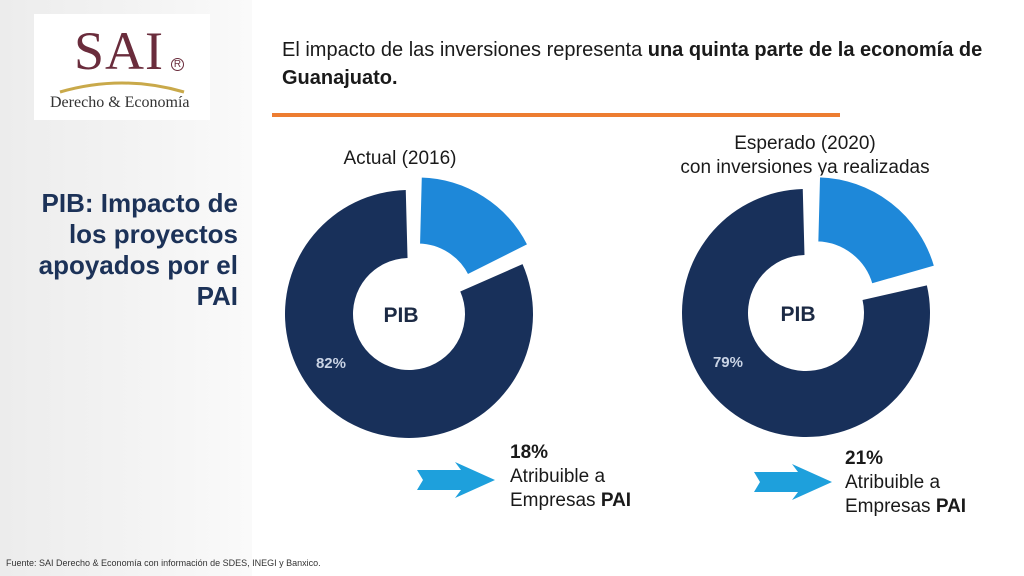 This screenshot has width=1024, height=576. What do you see at coordinates (555, 500) in the screenshot?
I see `chart1-annotation-prefix: Empresas` at bounding box center [555, 500].